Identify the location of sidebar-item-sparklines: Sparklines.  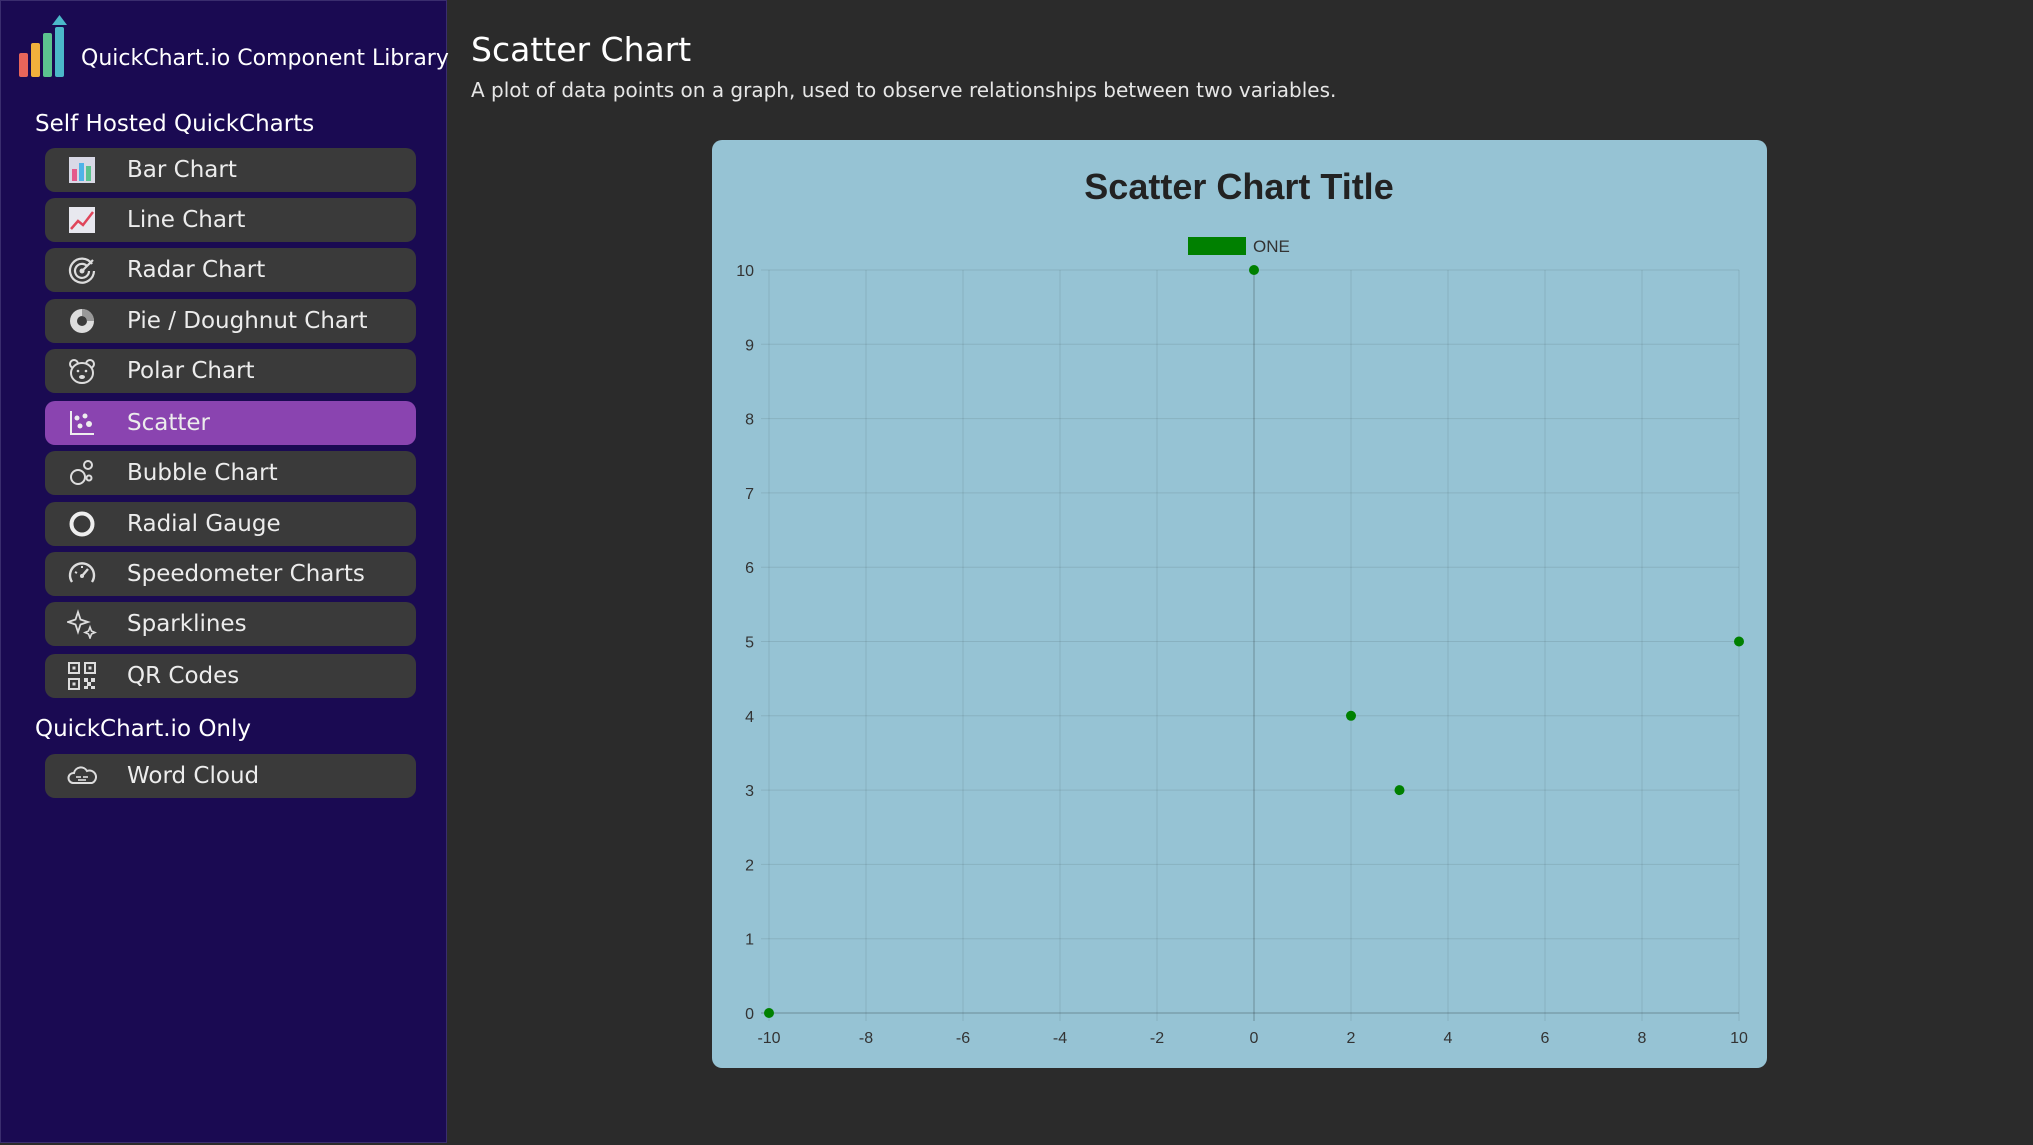
(230, 624).